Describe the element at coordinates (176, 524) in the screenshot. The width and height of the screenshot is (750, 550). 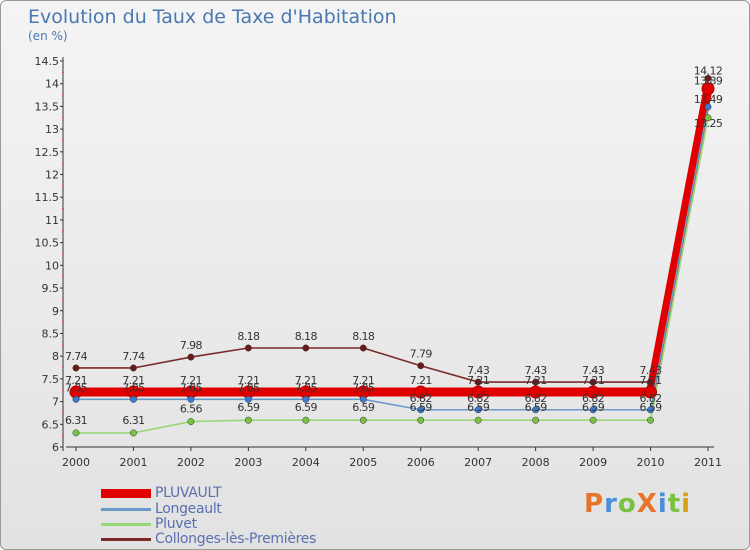
I see `legend-label-pluvet: Pluvet` at that location.